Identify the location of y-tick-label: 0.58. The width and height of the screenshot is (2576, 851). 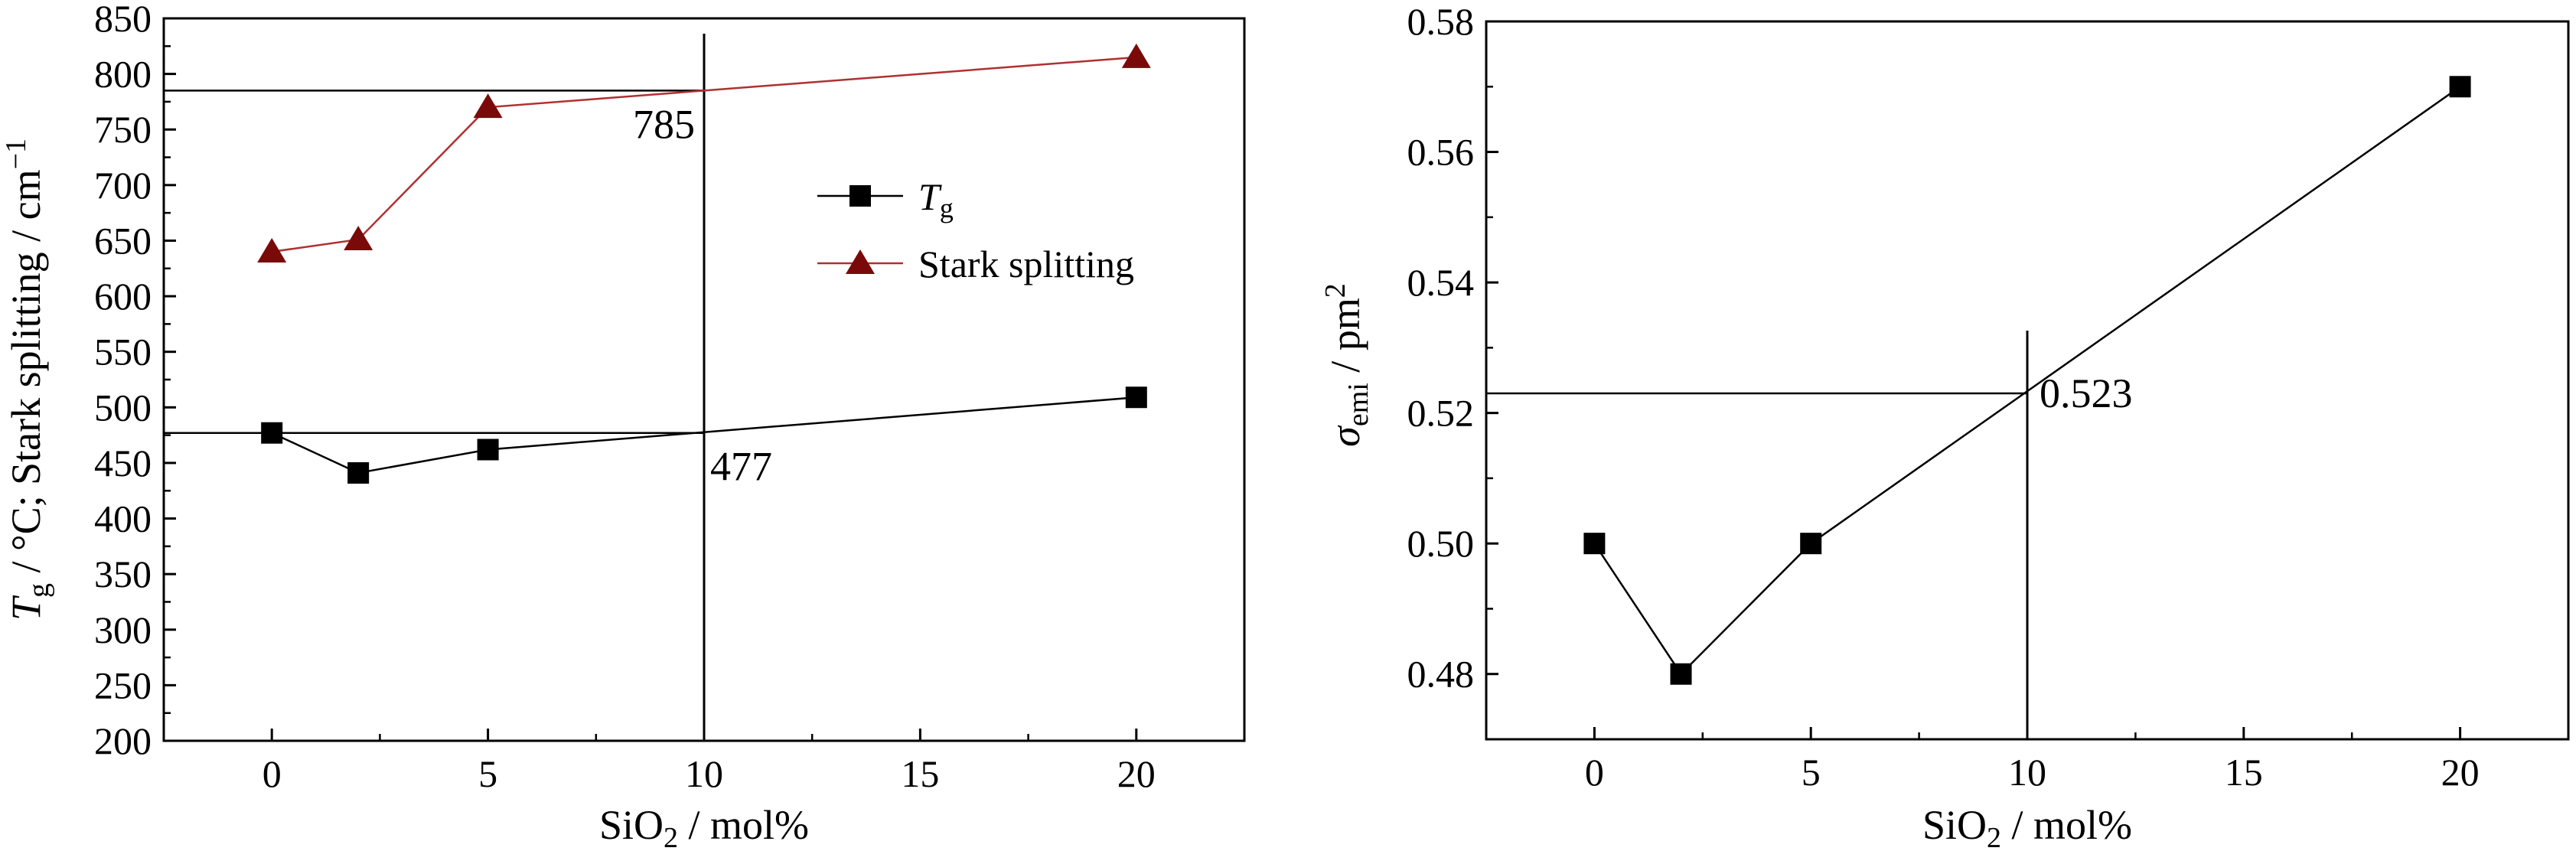
(1441, 21).